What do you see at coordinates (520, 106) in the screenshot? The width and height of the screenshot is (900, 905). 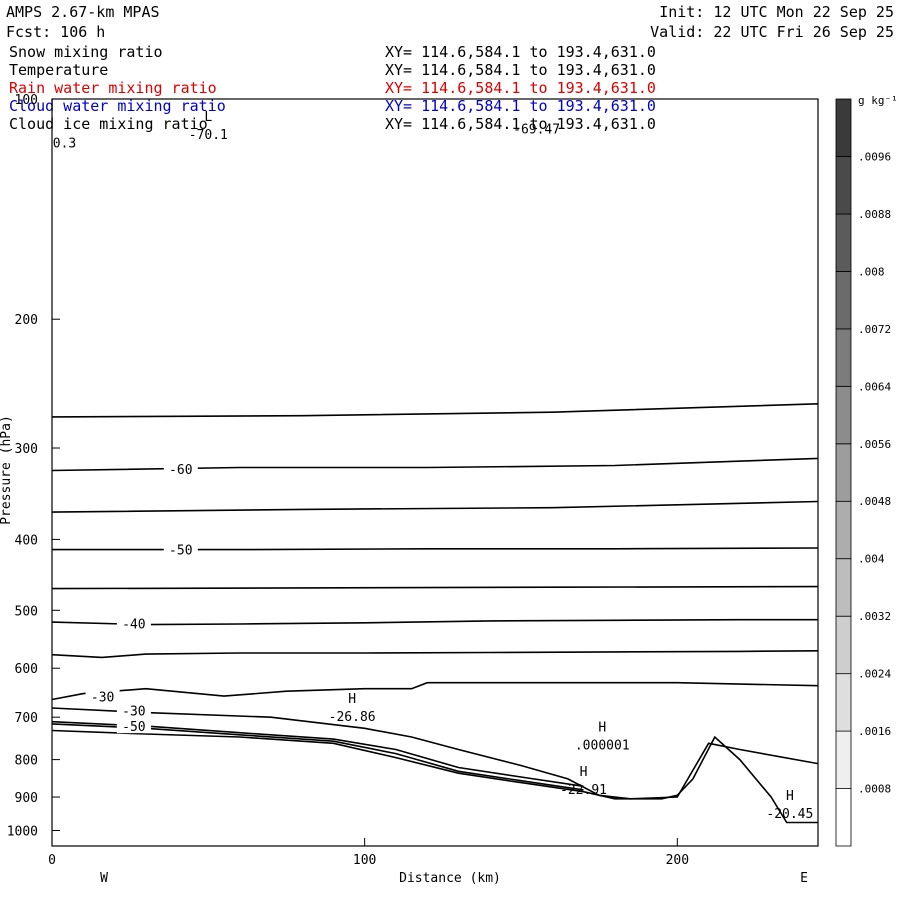 I see `field-xy-3: XY= 114.6,584.1 to 193.4,631.0` at bounding box center [520, 106].